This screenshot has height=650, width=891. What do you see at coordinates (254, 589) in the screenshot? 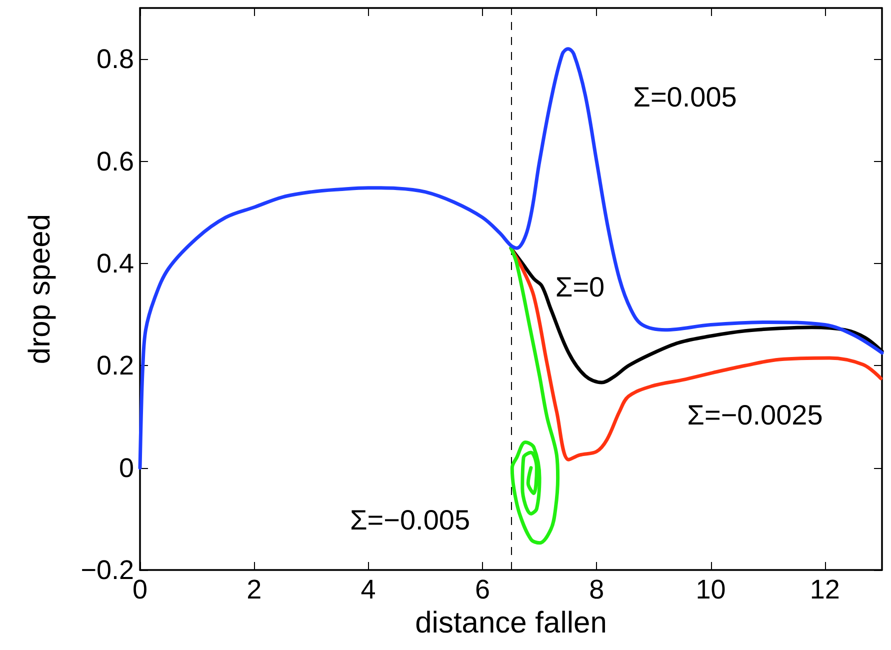
I see `x-tick-label: 2` at bounding box center [254, 589].